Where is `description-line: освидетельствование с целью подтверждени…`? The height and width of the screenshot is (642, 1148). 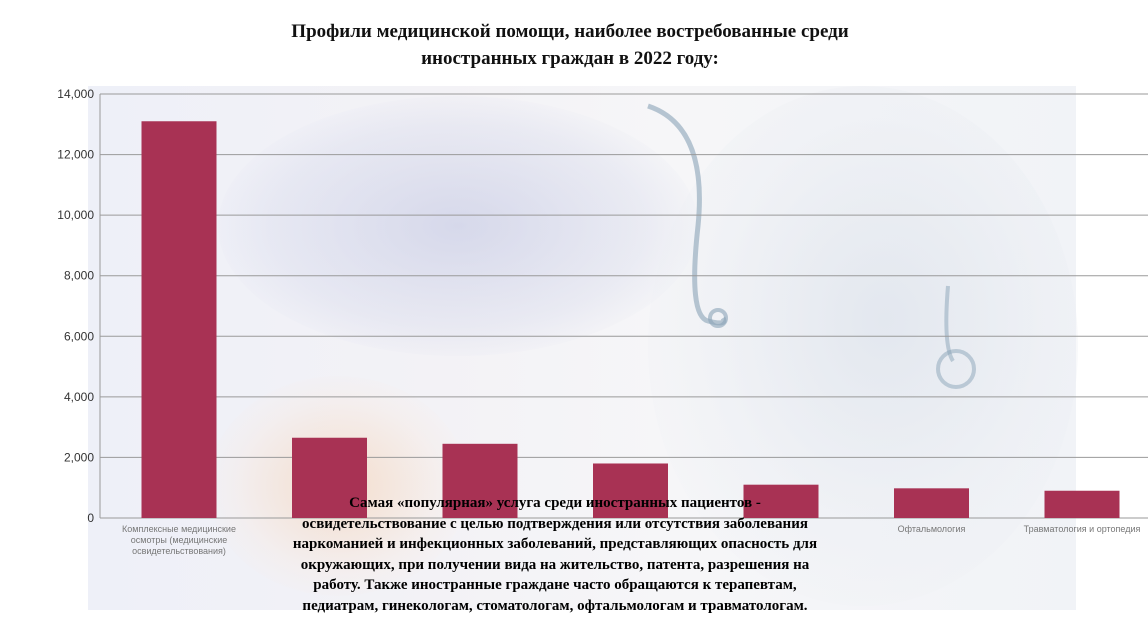 description-line: освидетельствование с целью подтверждени… is located at coordinates (555, 523).